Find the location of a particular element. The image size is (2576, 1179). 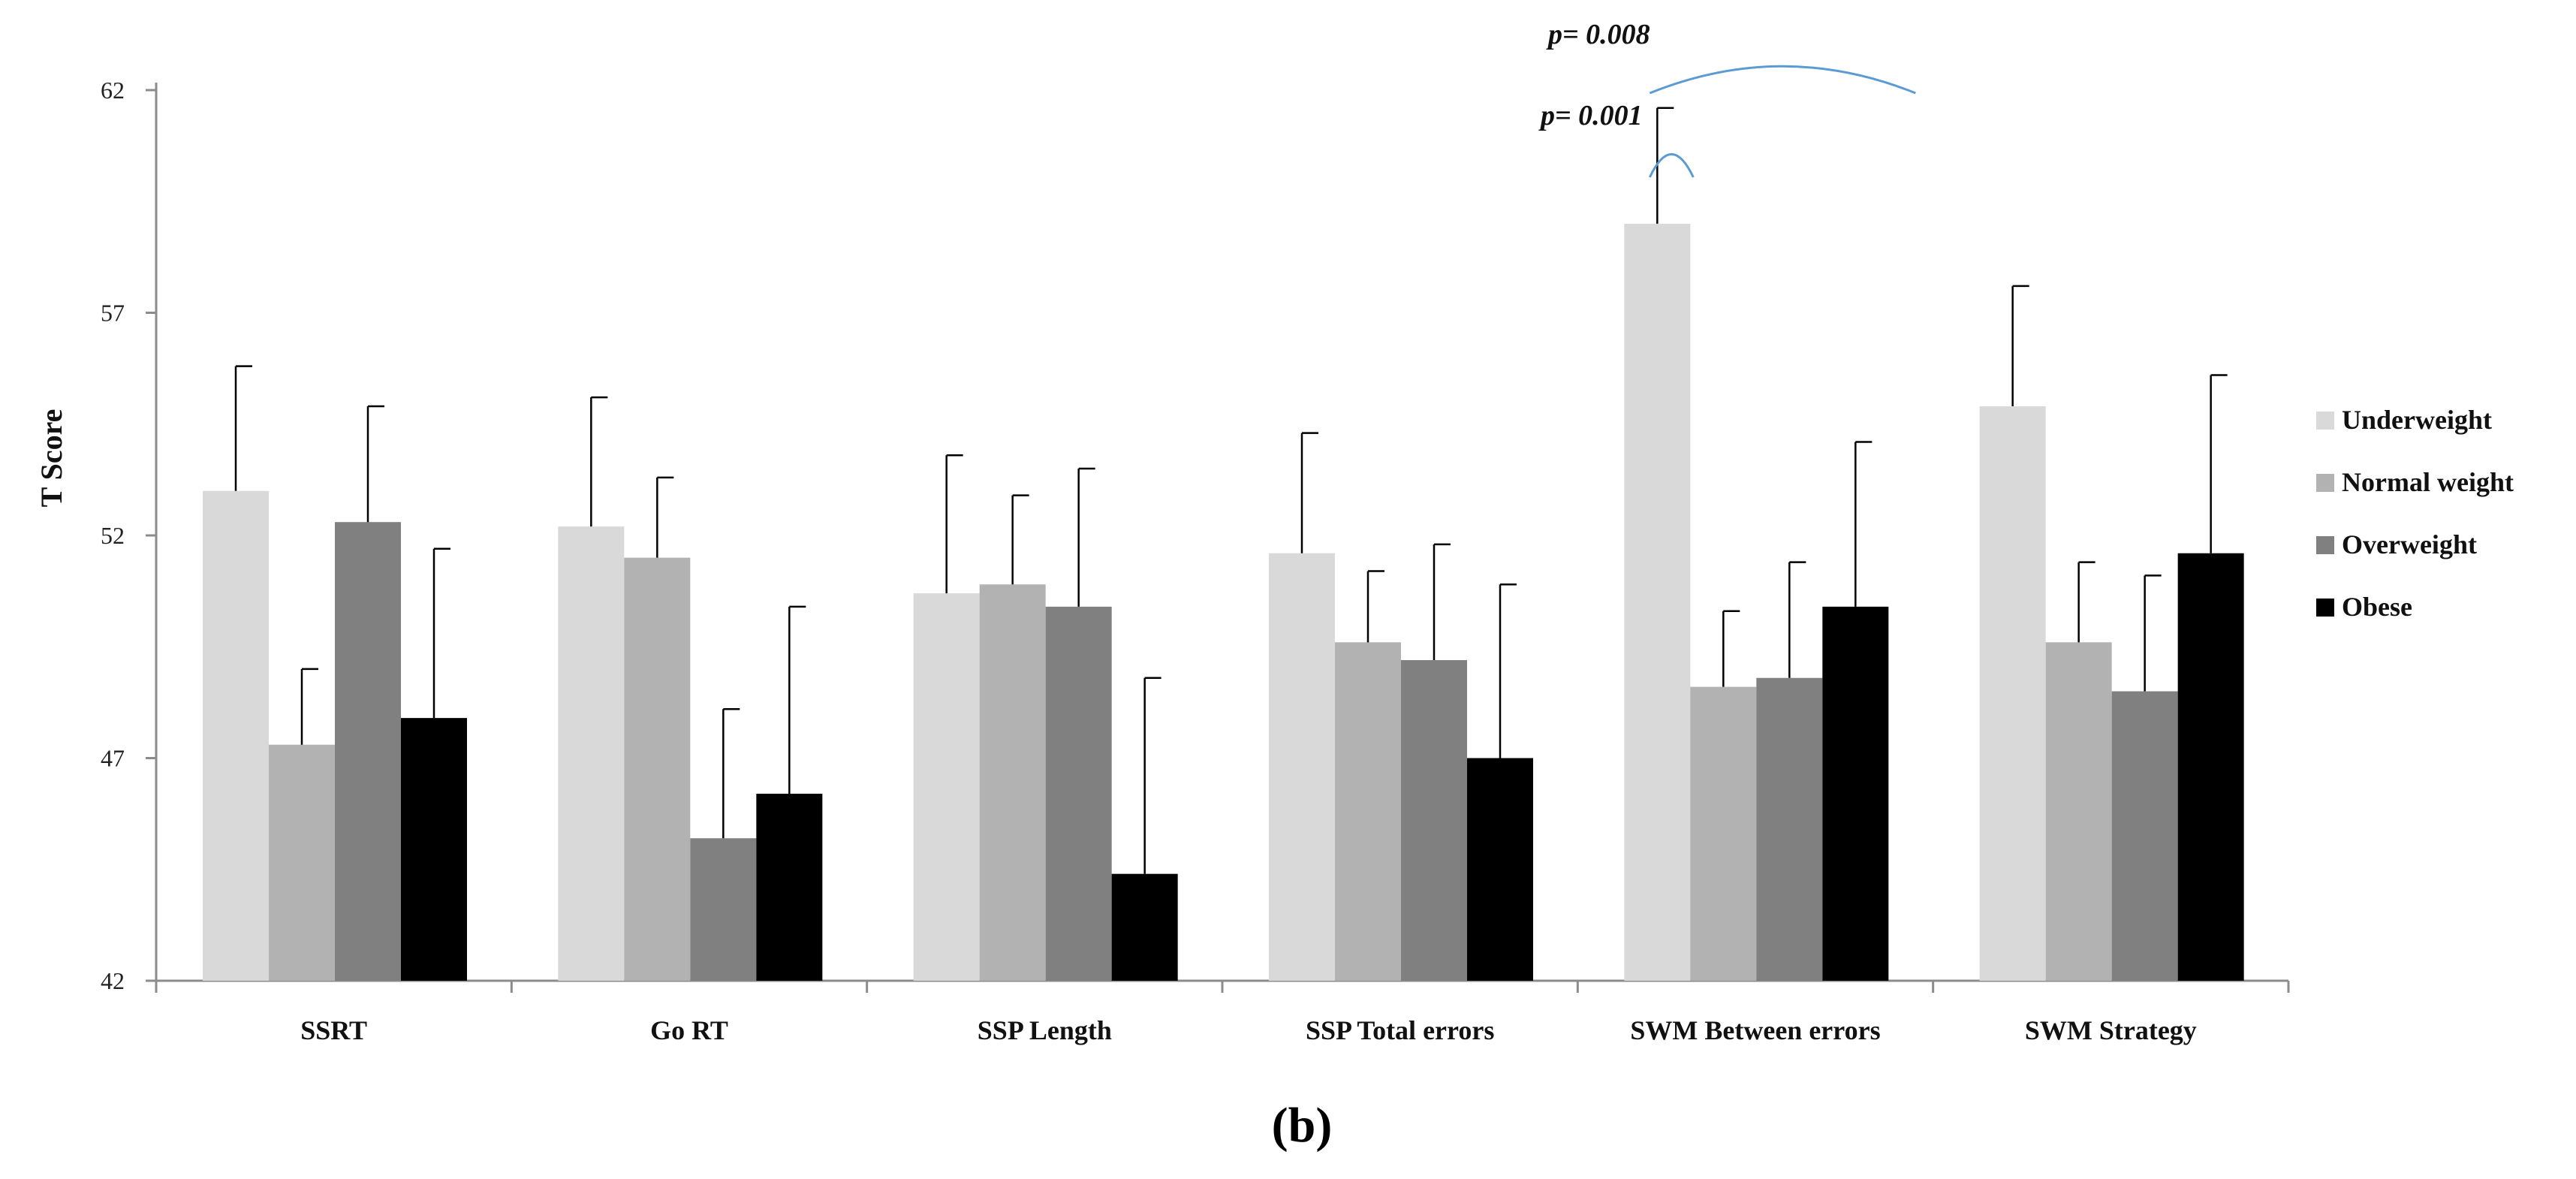

y-tick-label: 52 is located at coordinates (113, 536).